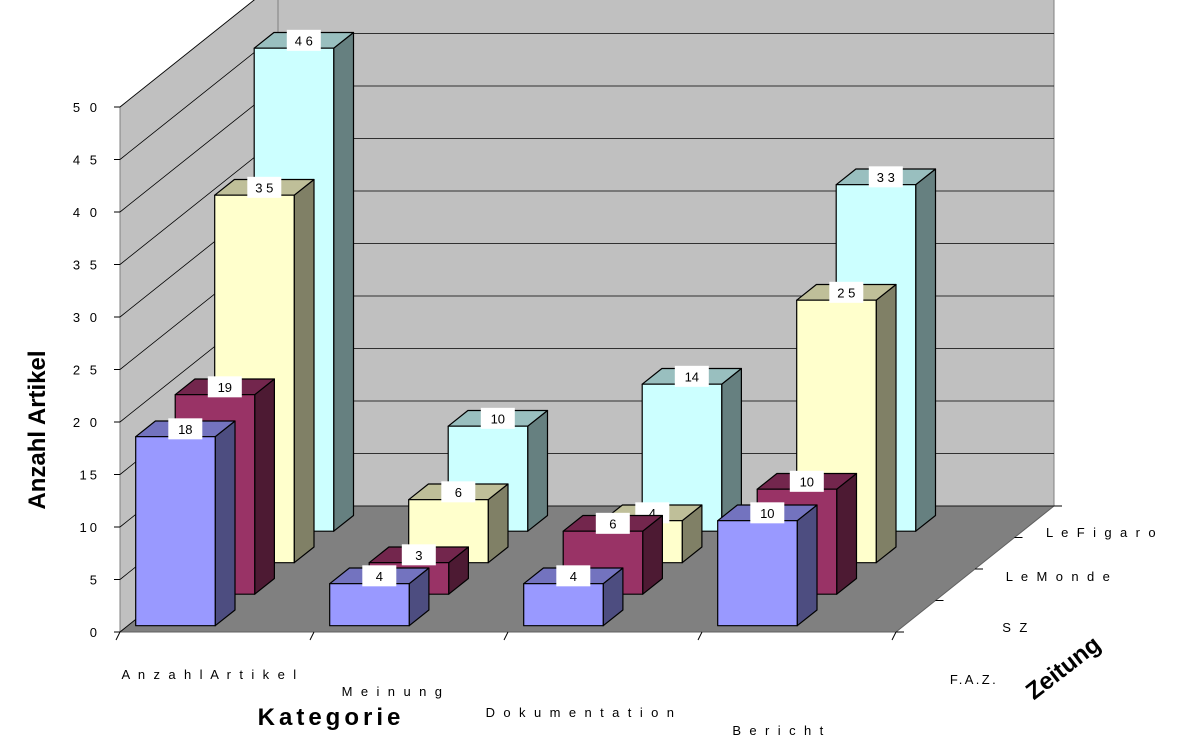 This screenshot has height=749, width=1180. I want to click on category-label: A n z a h l A r t i k e l, so click(209, 674).